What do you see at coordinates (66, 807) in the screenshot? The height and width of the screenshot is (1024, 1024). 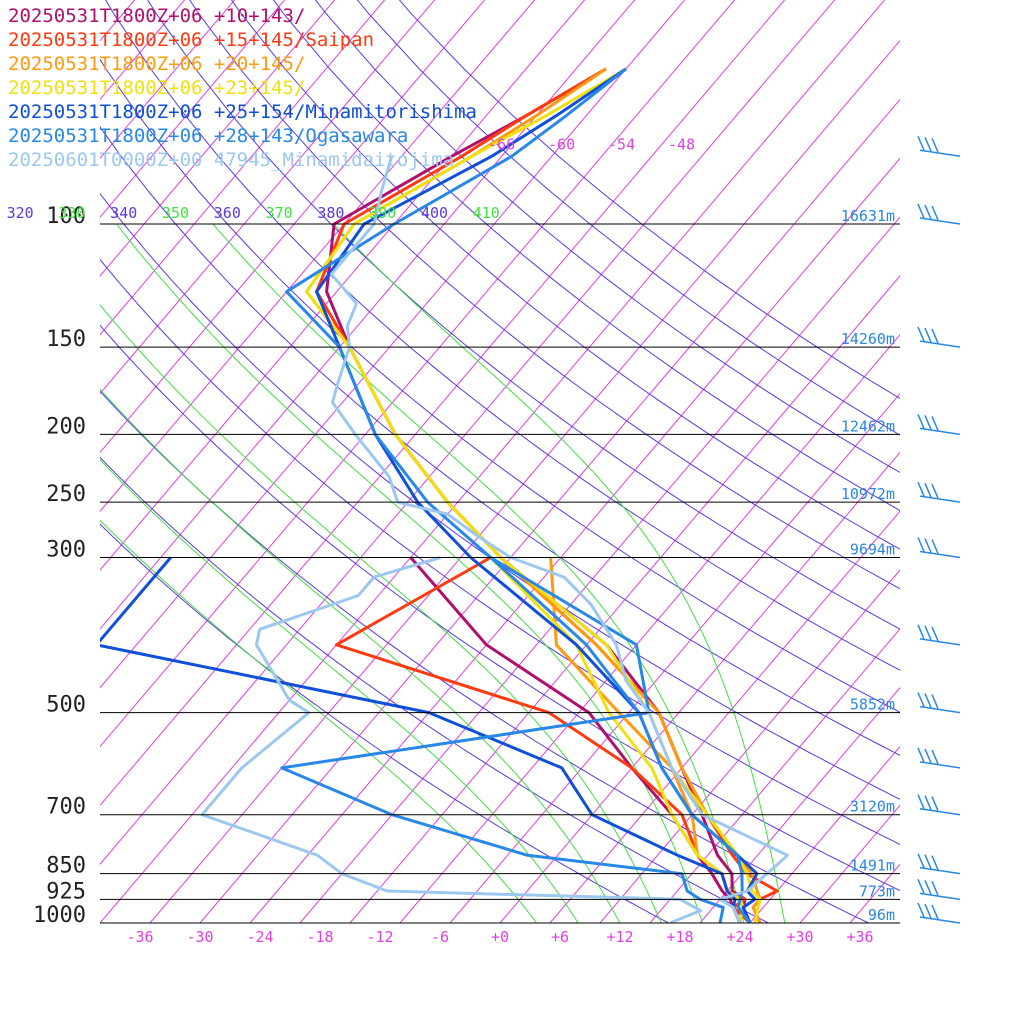 I see `pressure-tick-label: 700` at bounding box center [66, 807].